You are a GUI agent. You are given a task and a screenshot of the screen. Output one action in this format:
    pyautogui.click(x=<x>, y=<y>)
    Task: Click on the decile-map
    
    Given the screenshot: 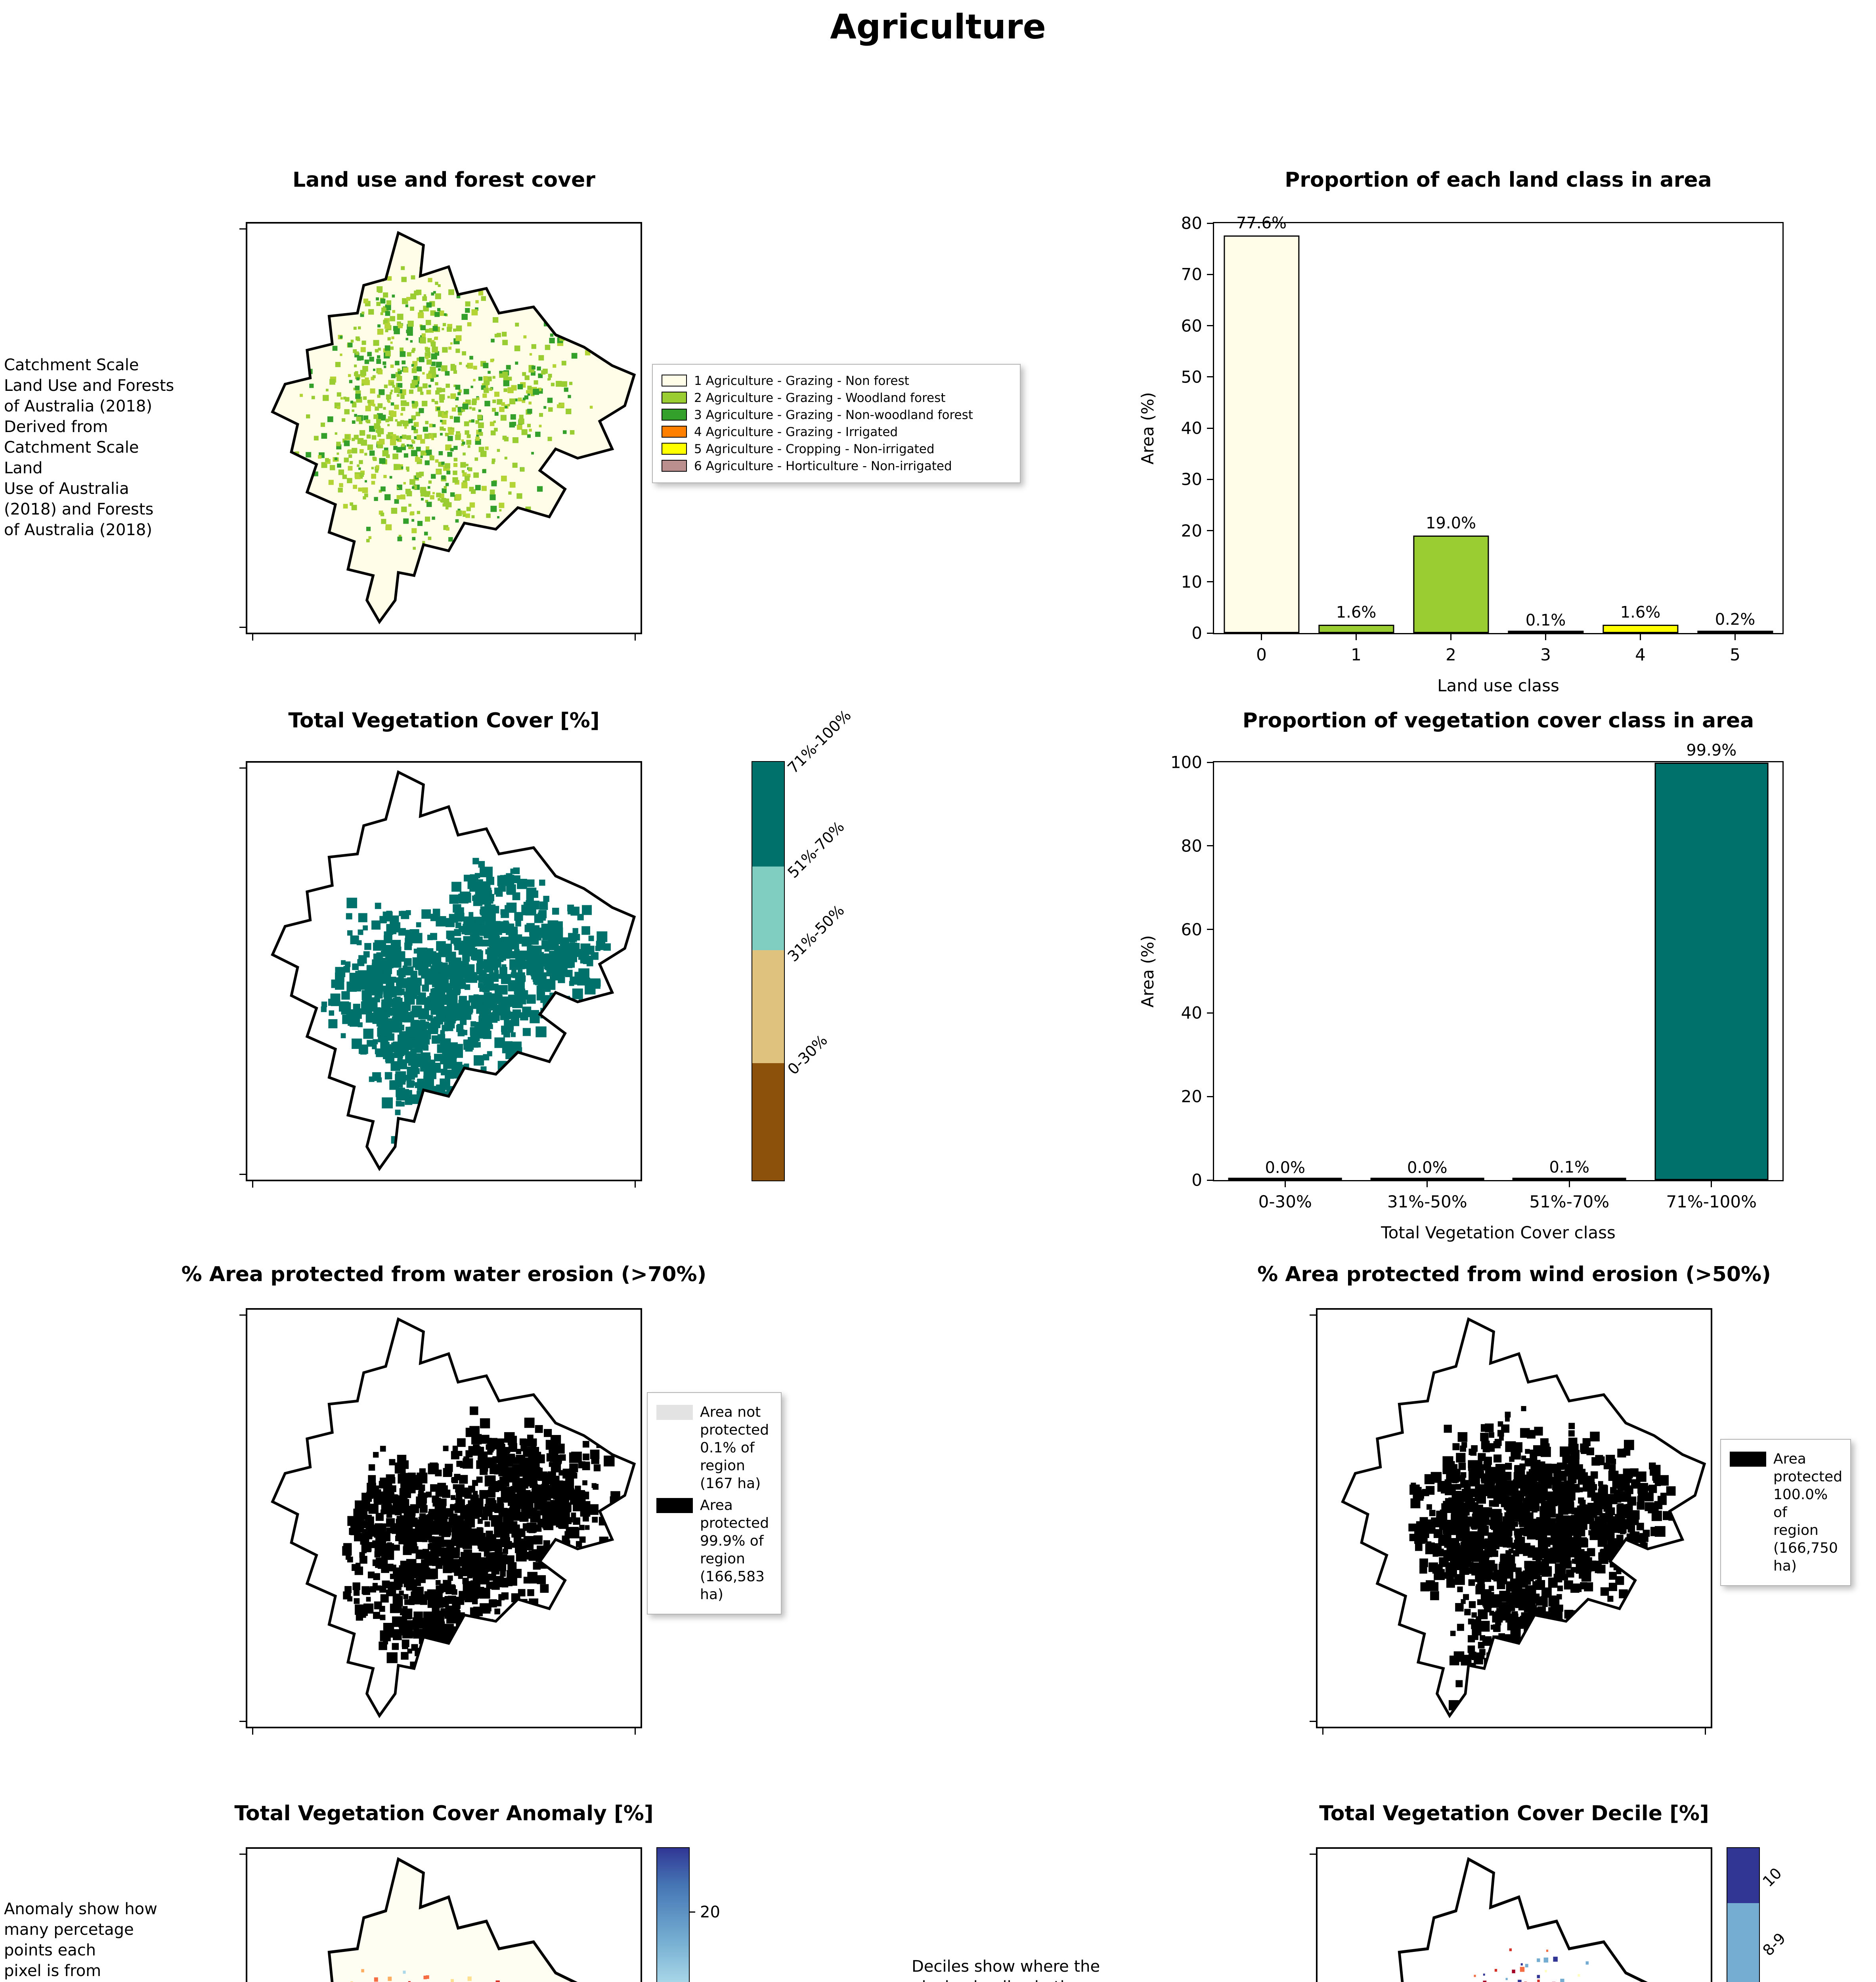 What is the action you would take?
    pyautogui.click(x=1511, y=1914)
    